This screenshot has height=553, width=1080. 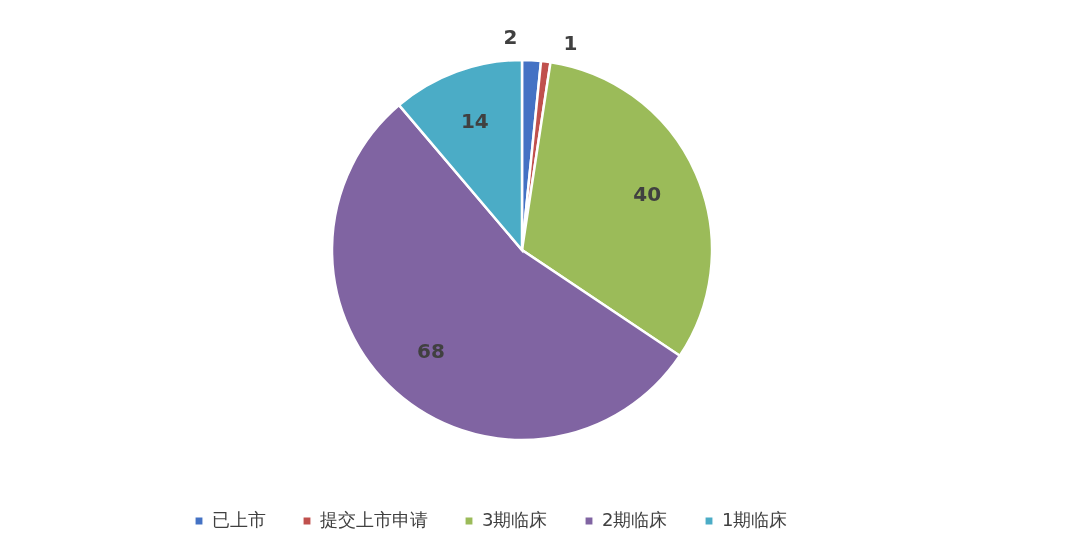 What do you see at coordinates (635, 519) in the screenshot?
I see `legend-label: 2期临床` at bounding box center [635, 519].